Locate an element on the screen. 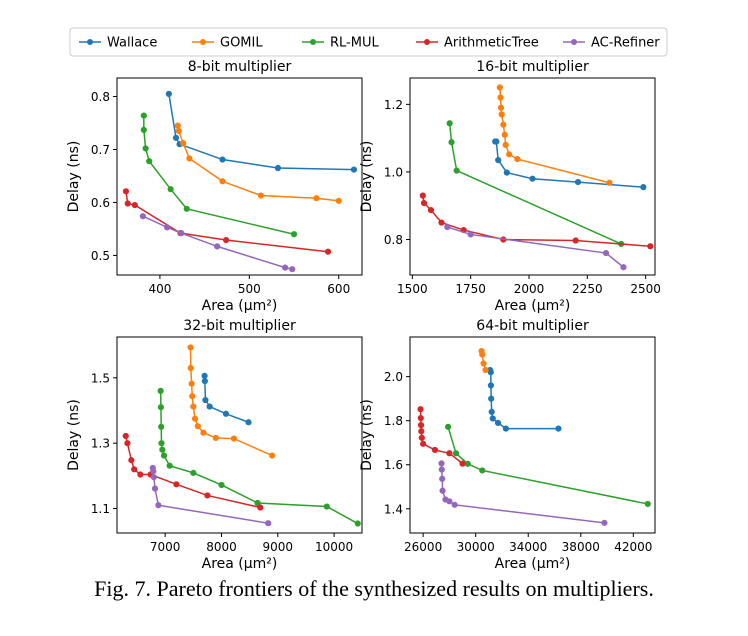 This screenshot has width=748, height=636. x-tick-label: 42000 is located at coordinates (633, 547).